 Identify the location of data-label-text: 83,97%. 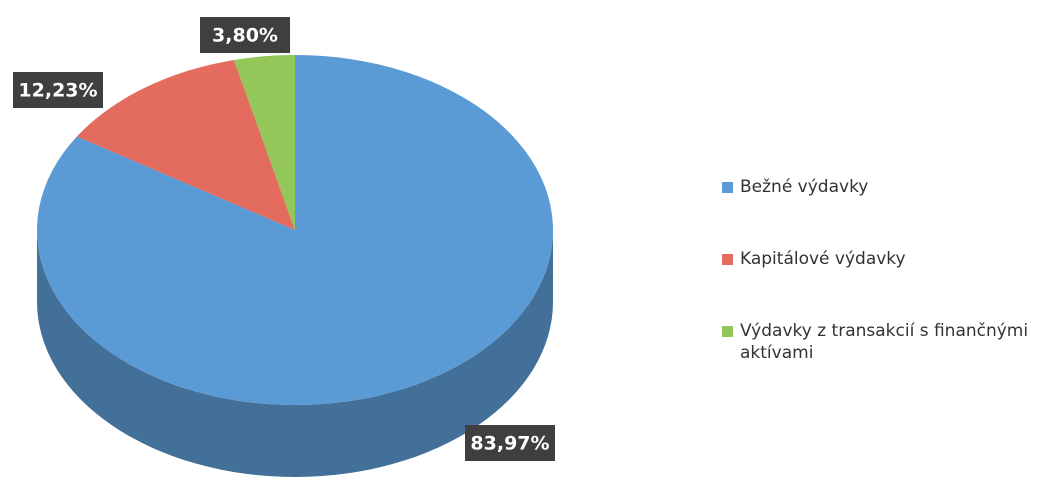
(509, 444).